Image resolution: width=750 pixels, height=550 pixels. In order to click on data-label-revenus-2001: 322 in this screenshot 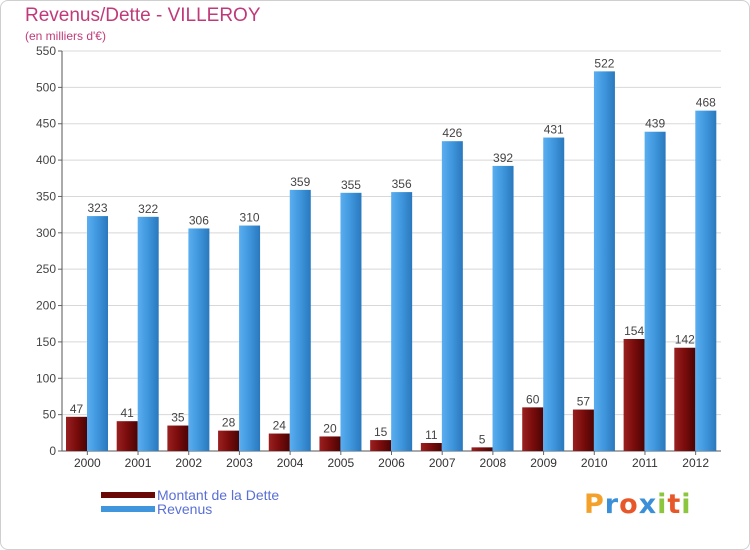, I will do `click(148, 209)`.